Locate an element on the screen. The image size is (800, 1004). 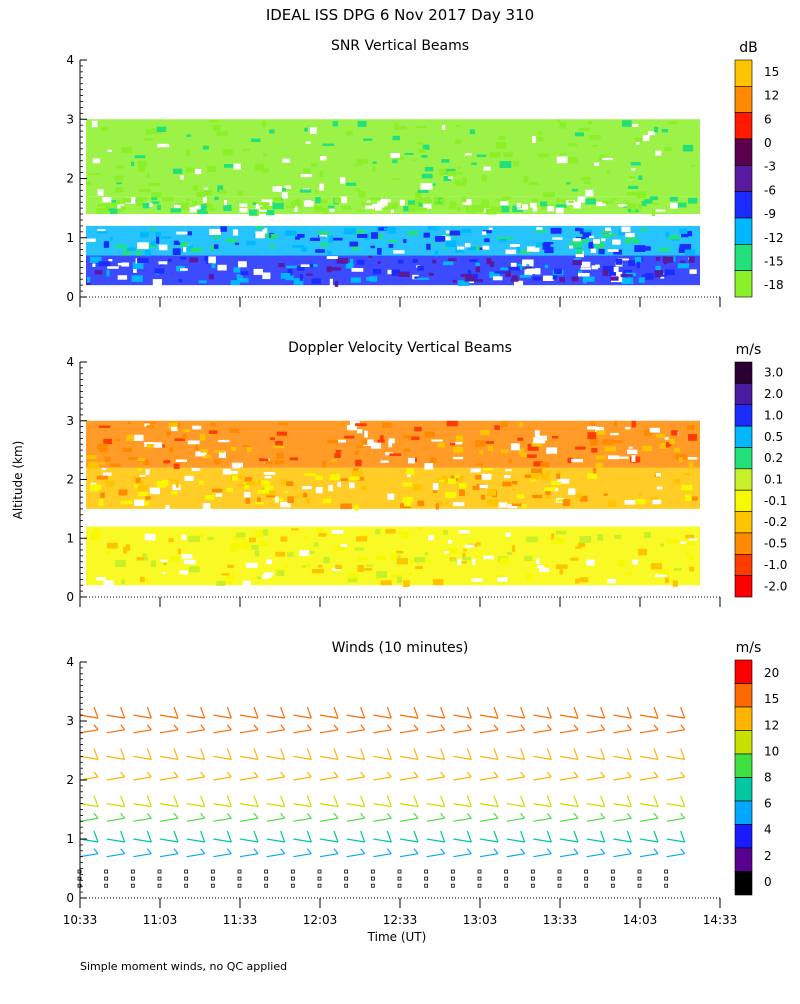
colorbar-label: 0.1 is located at coordinates (773, 480).